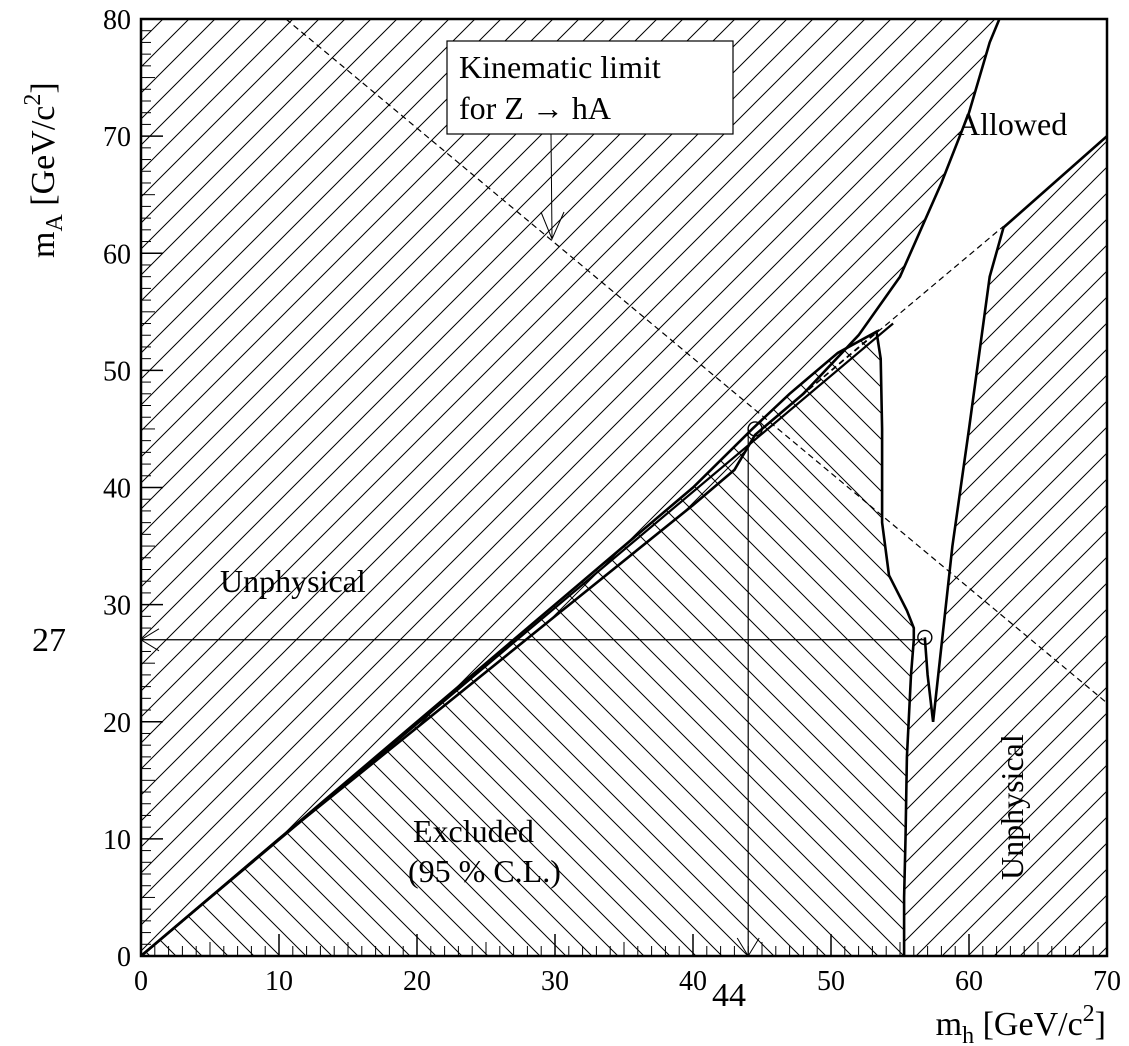 The width and height of the screenshot is (1129, 1046). I want to click on kinematic-arrow-head, so click(552, 226).